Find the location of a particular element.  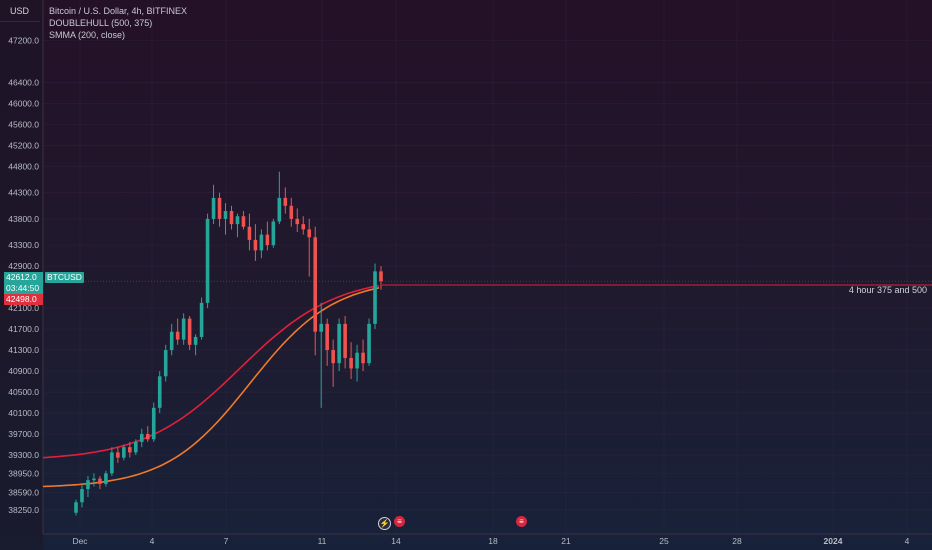

smma-line is located at coordinates (211, 387).